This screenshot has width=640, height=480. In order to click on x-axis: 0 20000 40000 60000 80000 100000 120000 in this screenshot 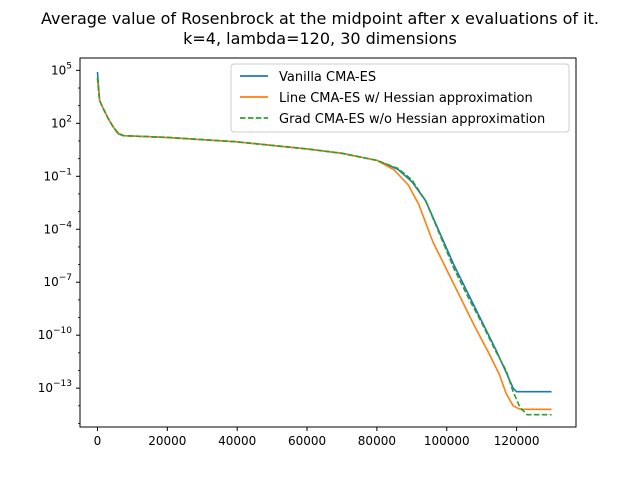, I will do `click(317, 437)`.